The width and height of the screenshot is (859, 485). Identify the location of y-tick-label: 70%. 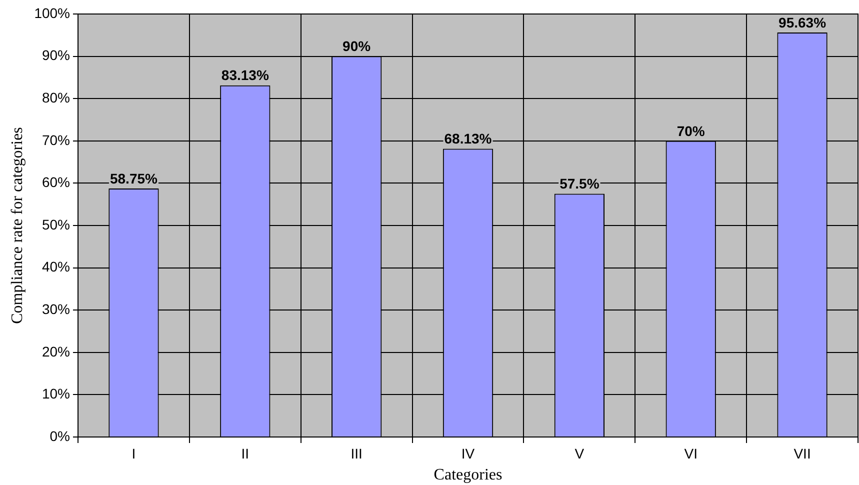
(56, 140).